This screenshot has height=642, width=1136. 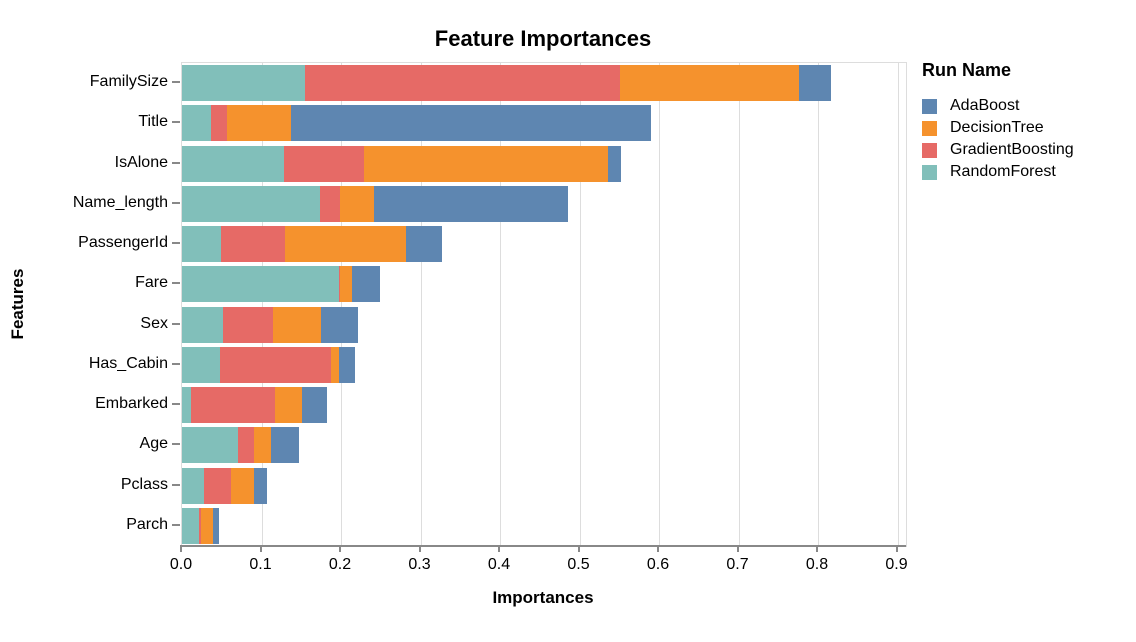 What do you see at coordinates (346, 284) in the screenshot?
I see `bar-segment-Fare-DecisionTree` at bounding box center [346, 284].